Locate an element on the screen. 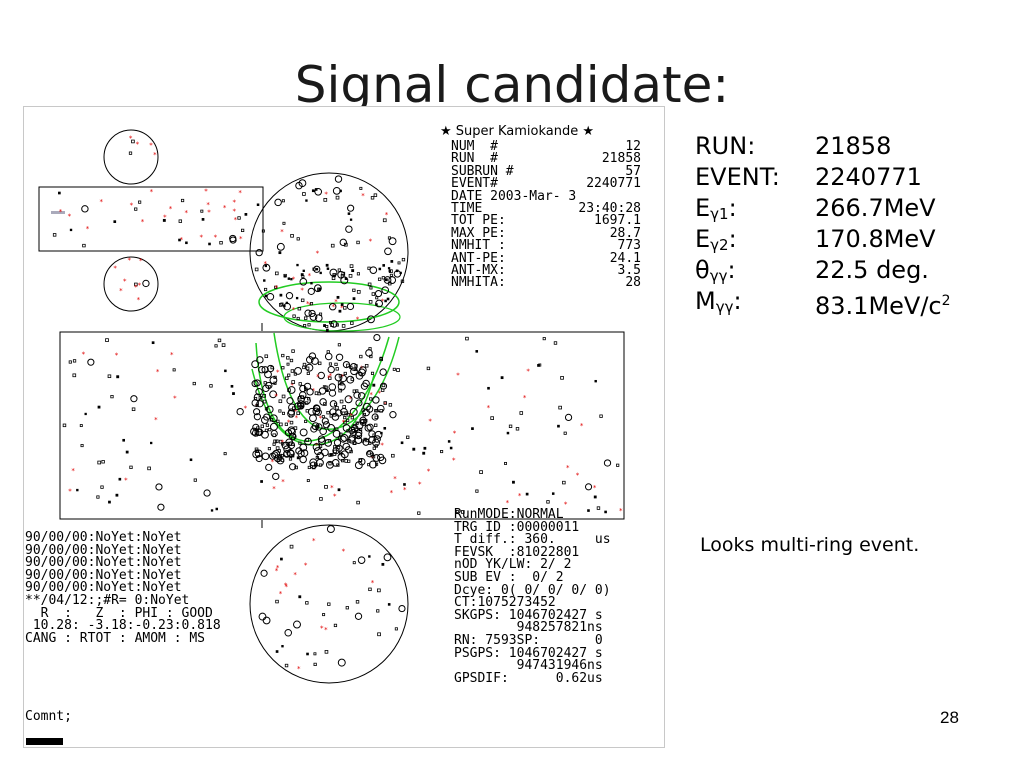  info-value: 12 is located at coordinates (633, 146).